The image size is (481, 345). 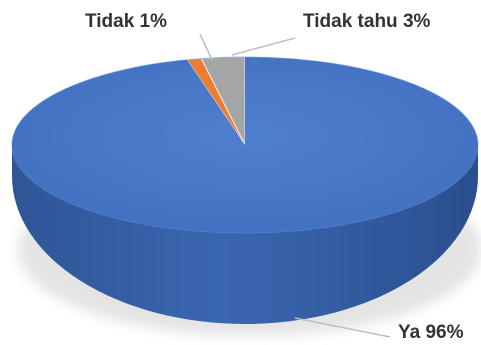 I want to click on data-label-tidak-tahu: Tidak tahu 3%, so click(x=367, y=21).